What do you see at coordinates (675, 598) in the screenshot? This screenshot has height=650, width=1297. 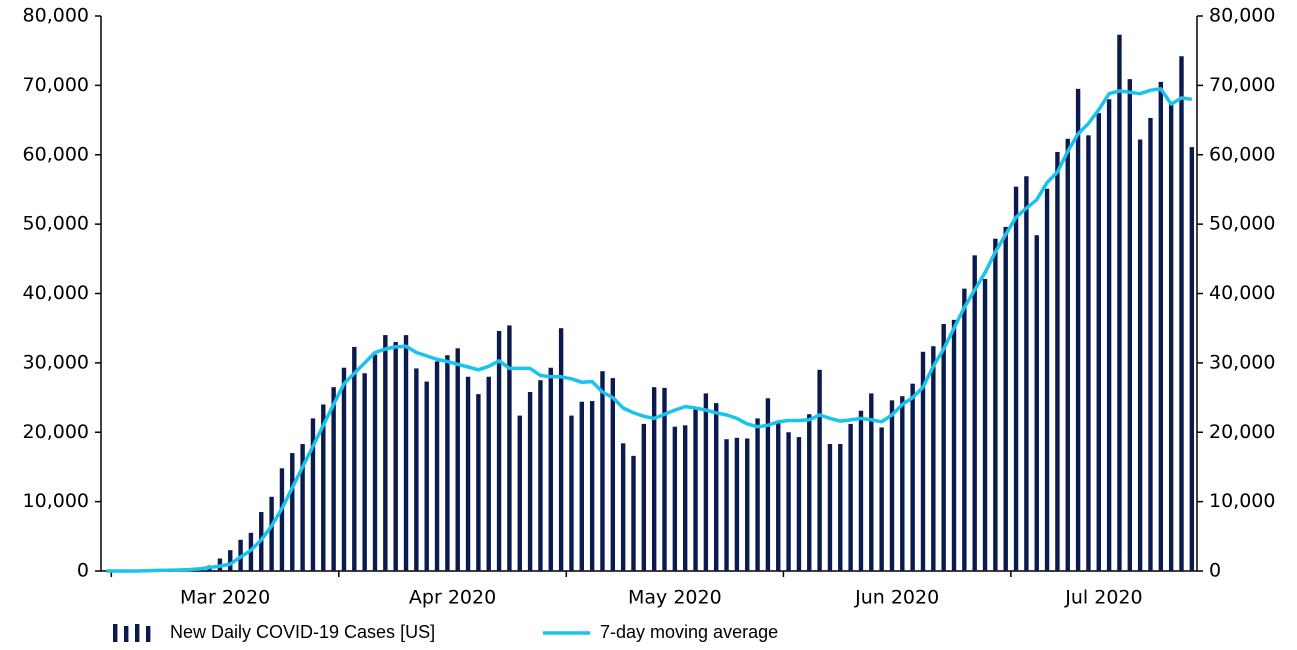 I see `x-tick-label: May 2020` at bounding box center [675, 598].